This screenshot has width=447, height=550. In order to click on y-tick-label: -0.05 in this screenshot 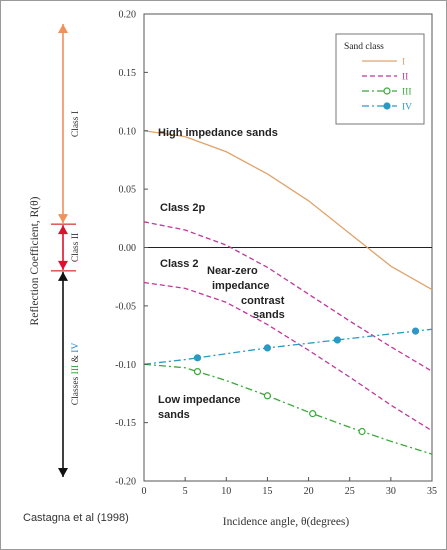, I will do `click(125, 306)`.